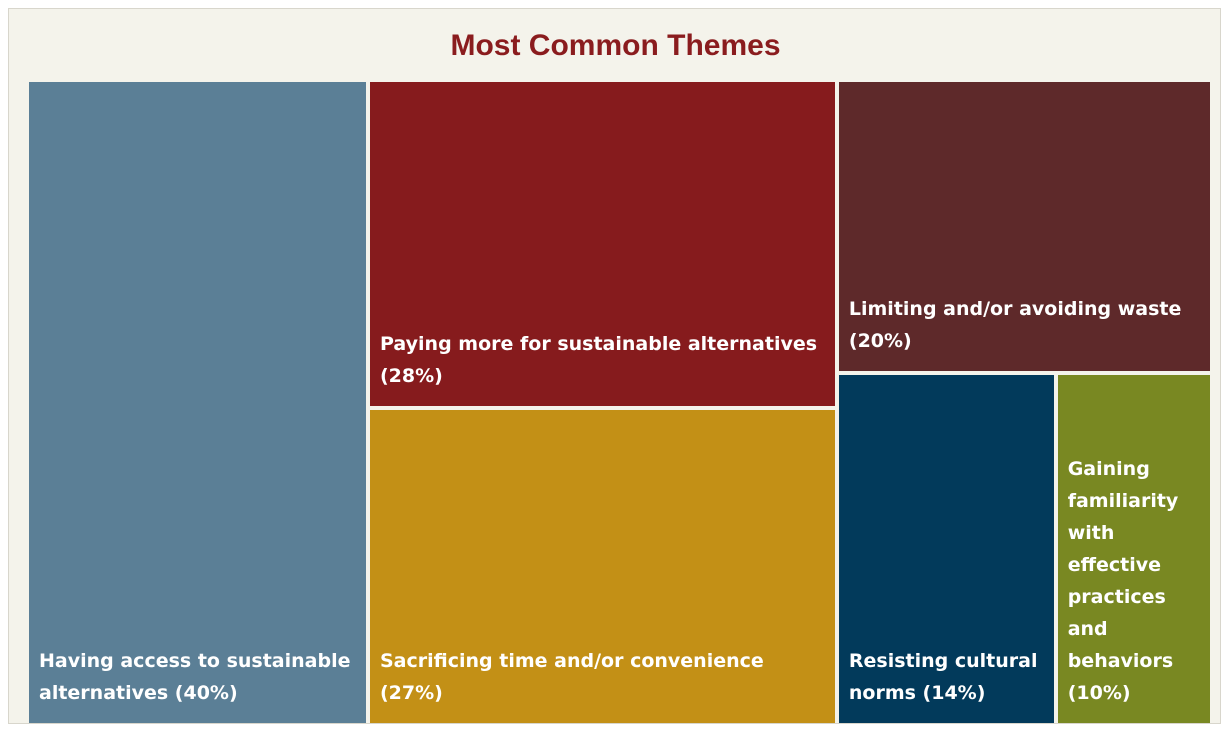 The image size is (1224, 732). What do you see at coordinates (1024, 227) in the screenshot?
I see `treemap-tile: Limiting and/or avoiding waste (20%)` at bounding box center [1024, 227].